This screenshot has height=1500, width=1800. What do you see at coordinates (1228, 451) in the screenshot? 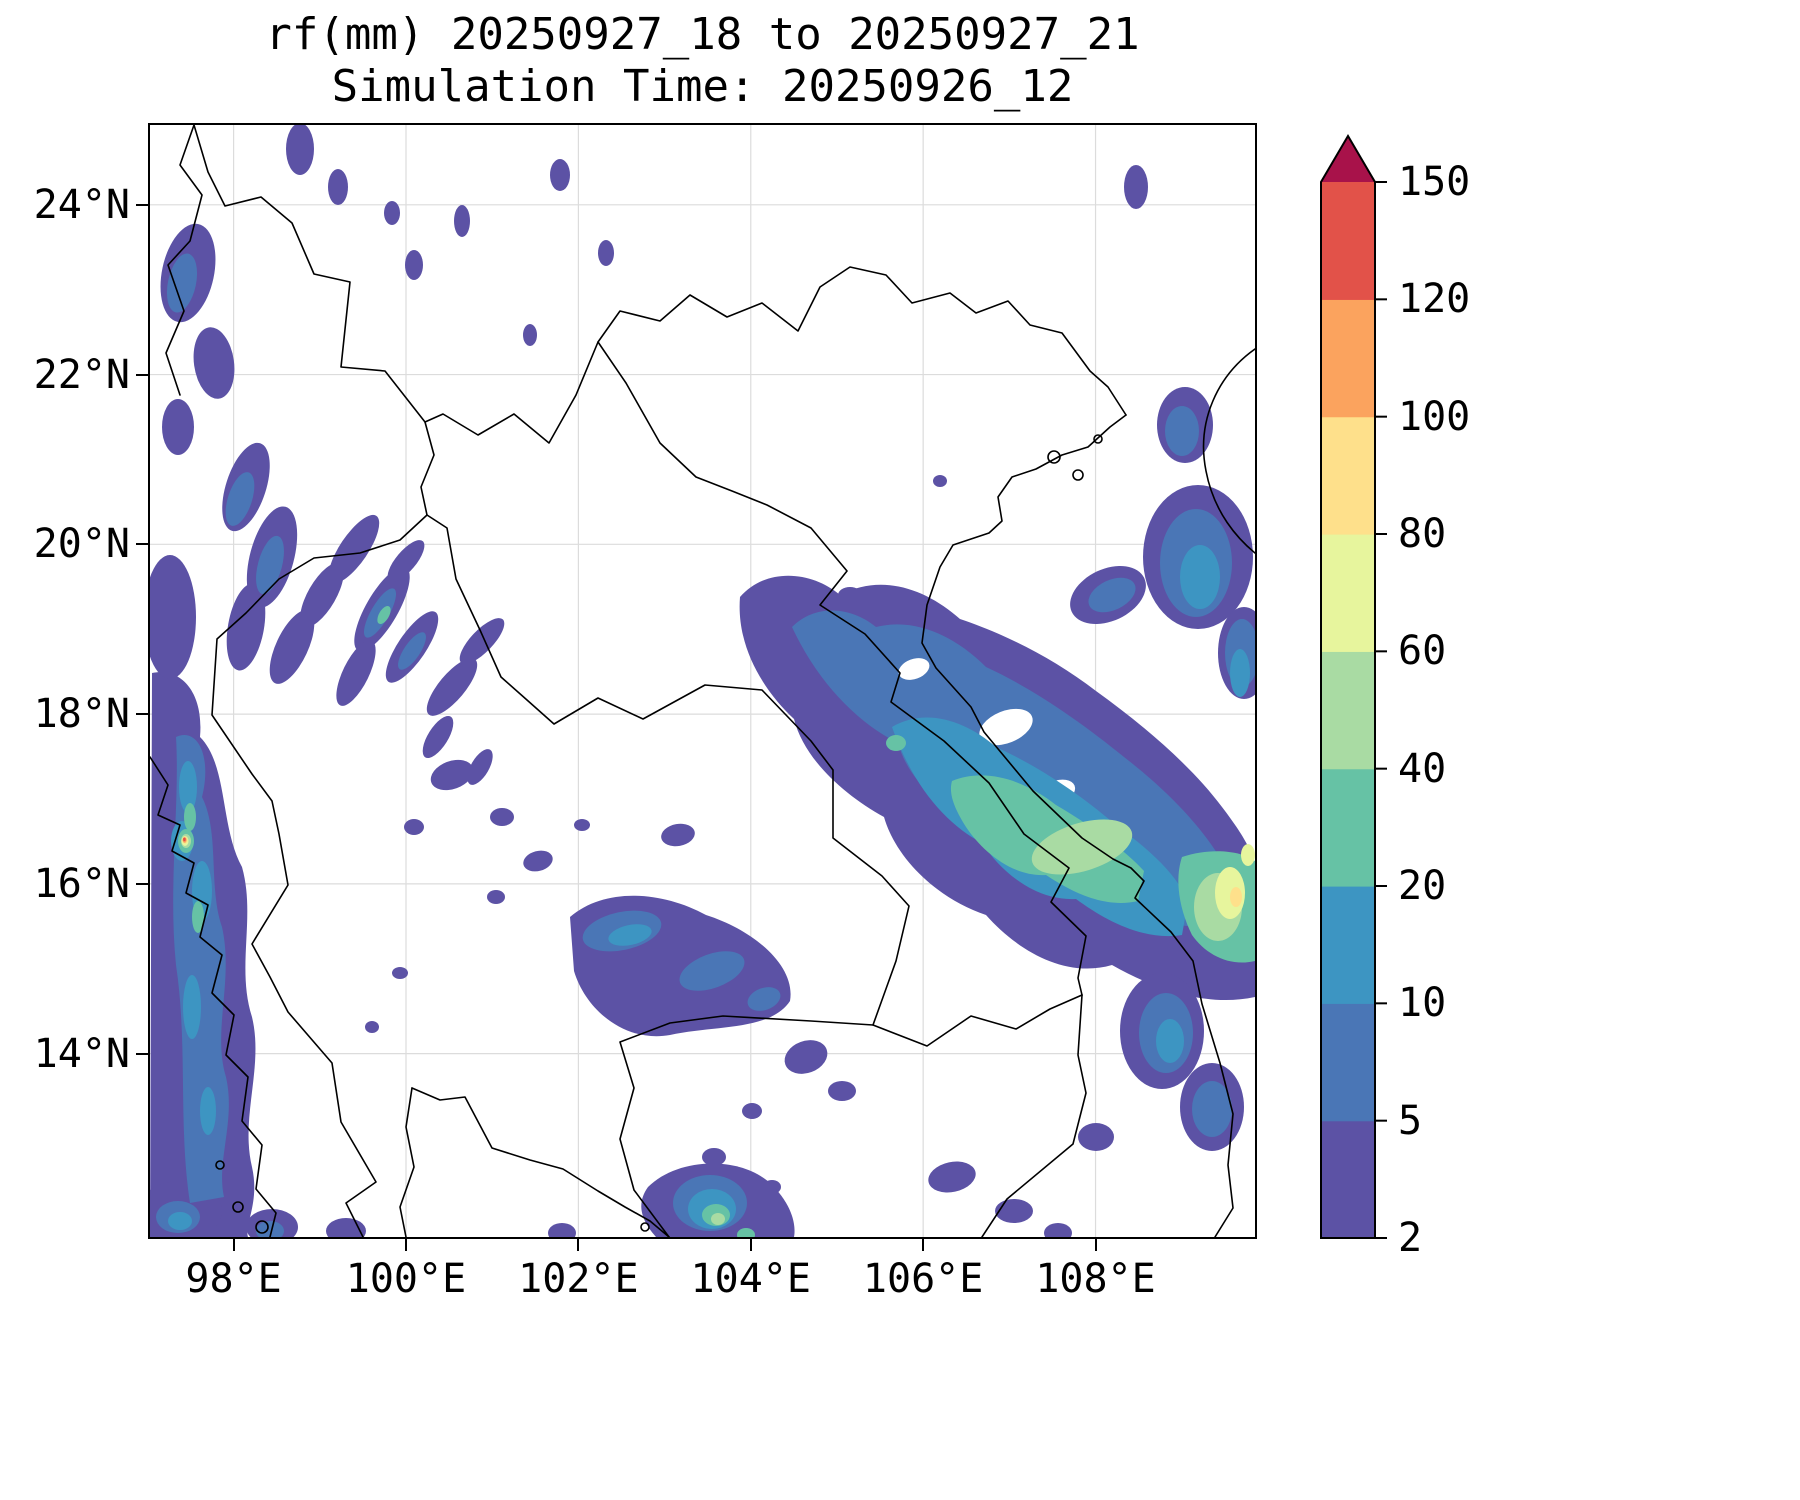
I see `coast-hainan` at bounding box center [1228, 451].